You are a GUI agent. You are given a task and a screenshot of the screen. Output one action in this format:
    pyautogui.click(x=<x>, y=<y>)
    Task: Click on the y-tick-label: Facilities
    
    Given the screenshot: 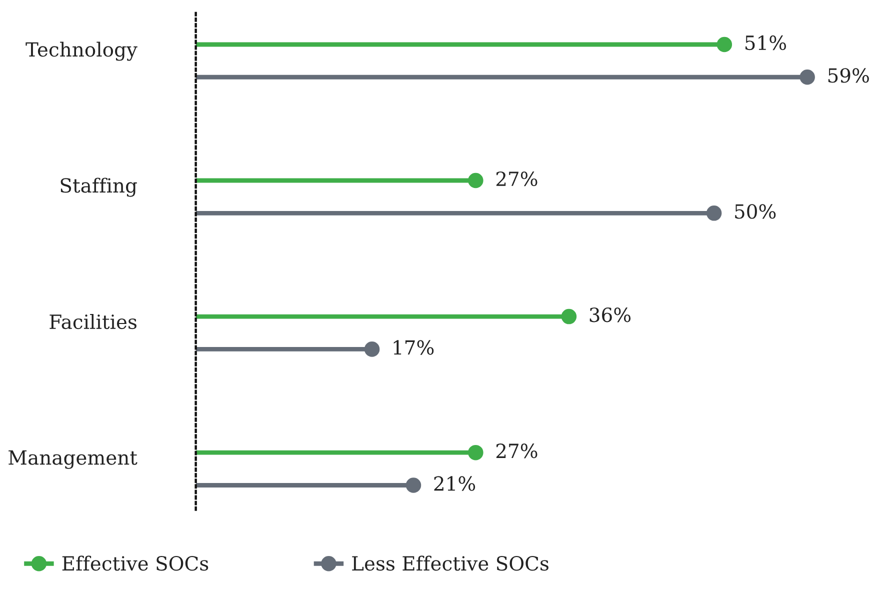 What is the action you would take?
    pyautogui.click(x=93, y=322)
    